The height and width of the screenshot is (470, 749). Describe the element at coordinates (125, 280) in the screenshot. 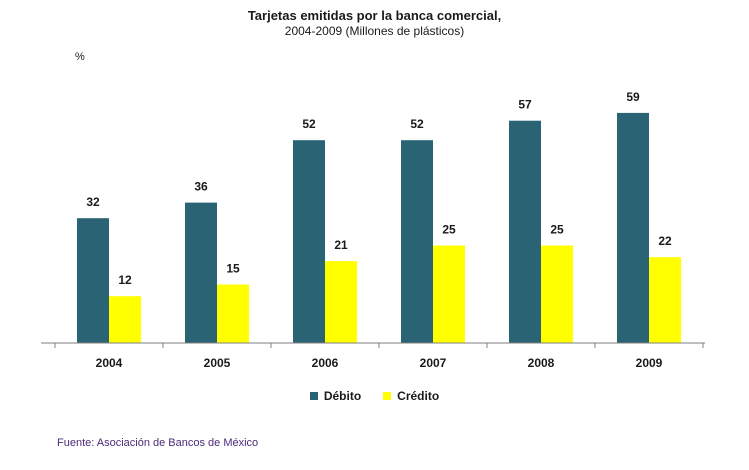

I see `data-label-credito-2004: 12` at that location.